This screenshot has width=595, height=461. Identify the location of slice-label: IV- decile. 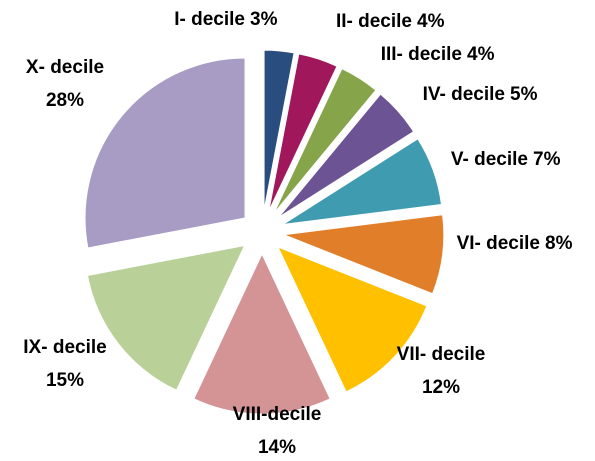
(464, 94).